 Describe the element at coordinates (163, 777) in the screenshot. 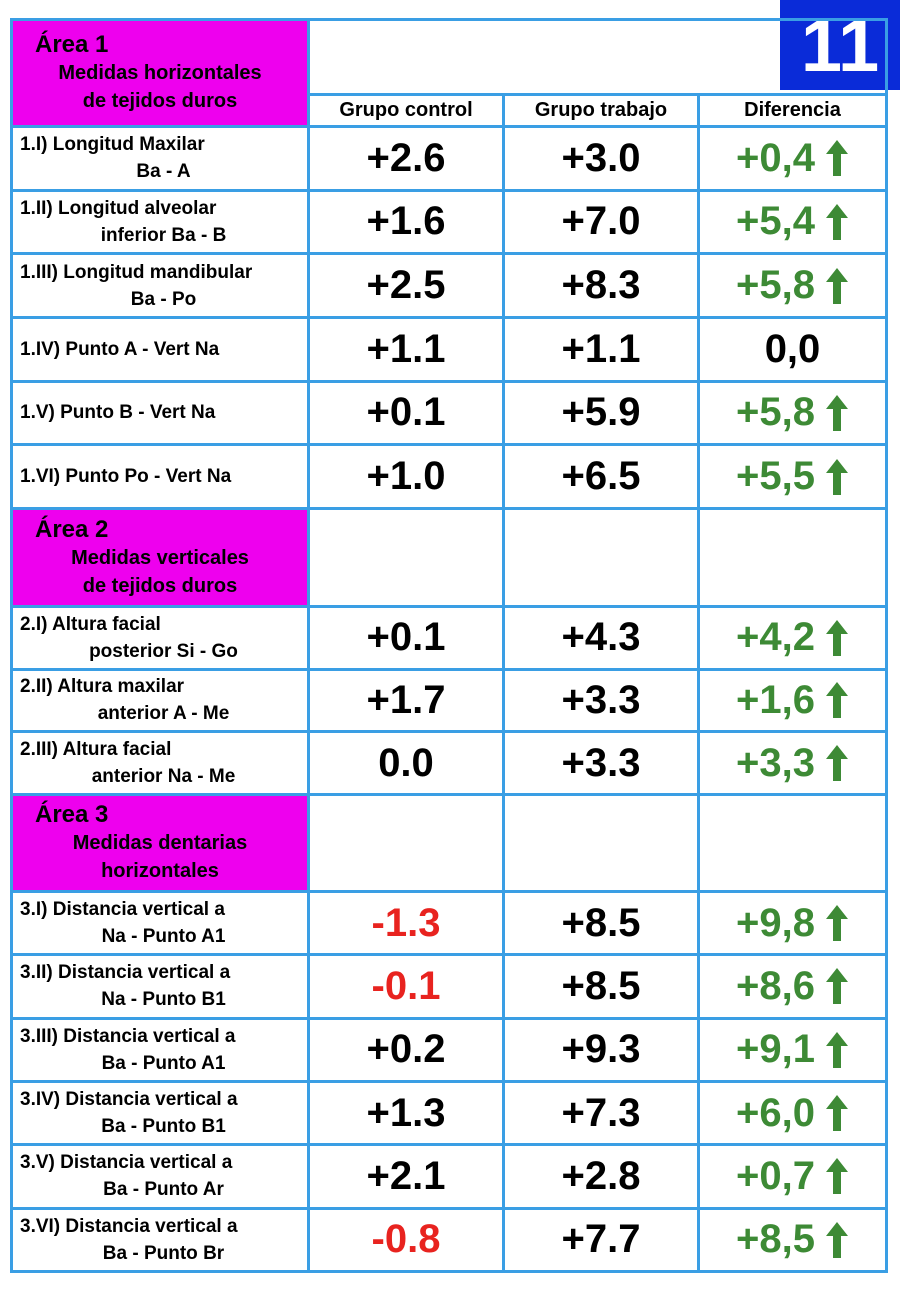

I see `row-label-line: anterior Na - Me` at that location.